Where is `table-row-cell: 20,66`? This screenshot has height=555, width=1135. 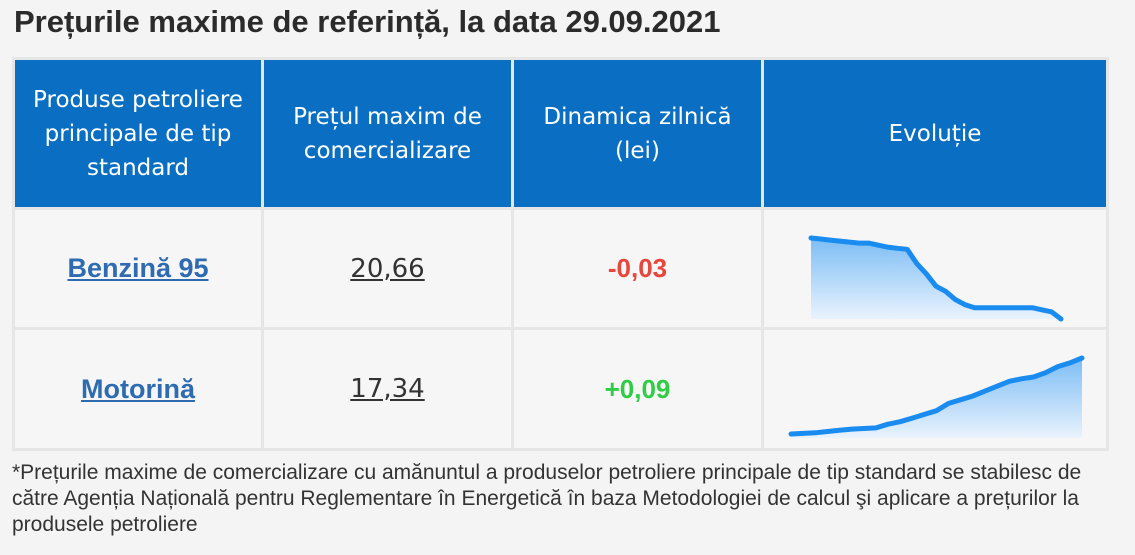 table-row-cell: 20,66 is located at coordinates (387, 268).